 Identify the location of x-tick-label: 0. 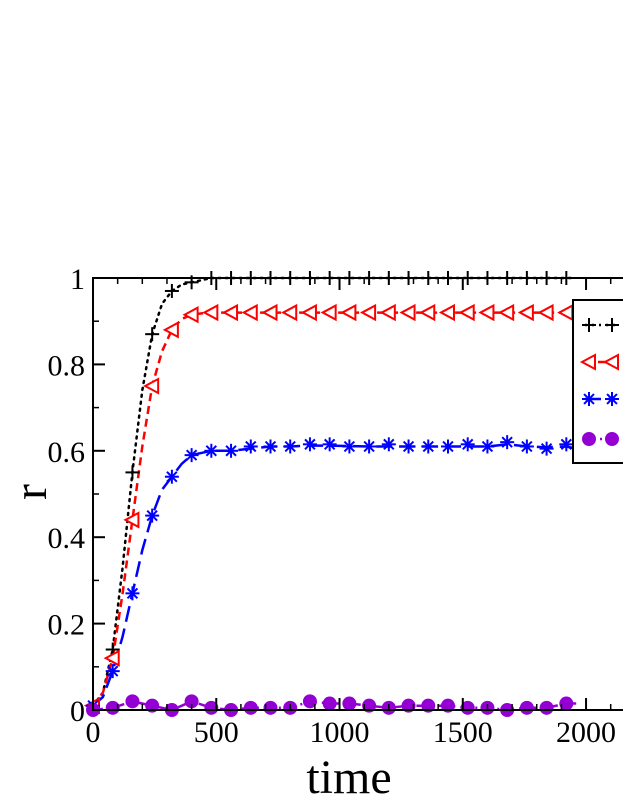
(93, 732).